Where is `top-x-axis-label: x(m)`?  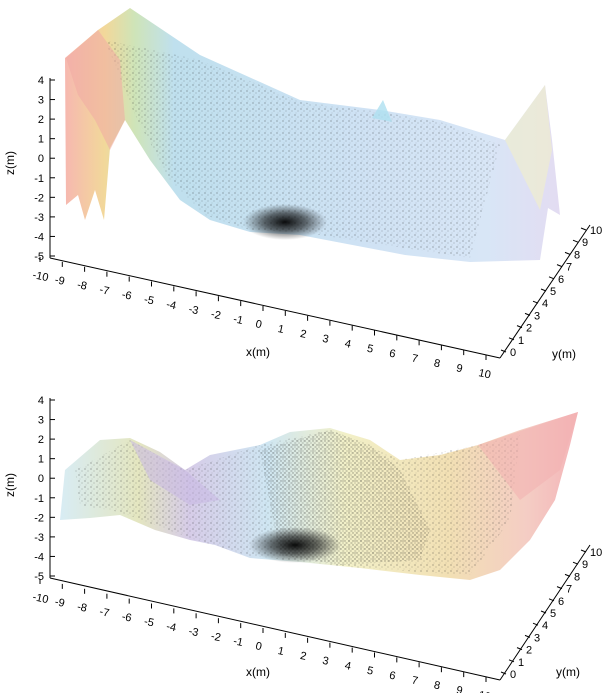
top-x-axis-label: x(m) is located at coordinates (258, 352).